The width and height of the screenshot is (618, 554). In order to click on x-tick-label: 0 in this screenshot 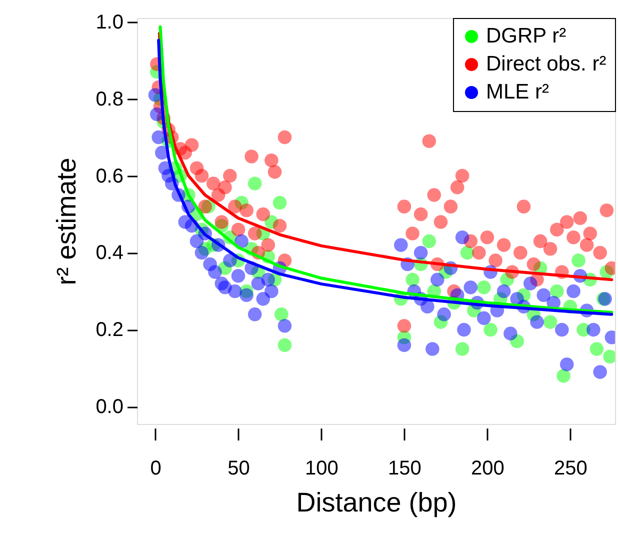, I will do `click(156, 469)`.